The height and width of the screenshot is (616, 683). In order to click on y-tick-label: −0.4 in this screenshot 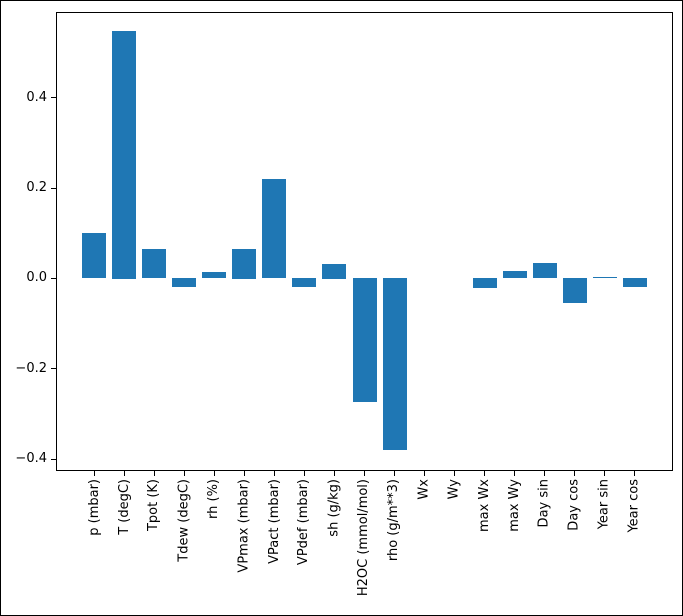, I will do `click(31, 459)`.